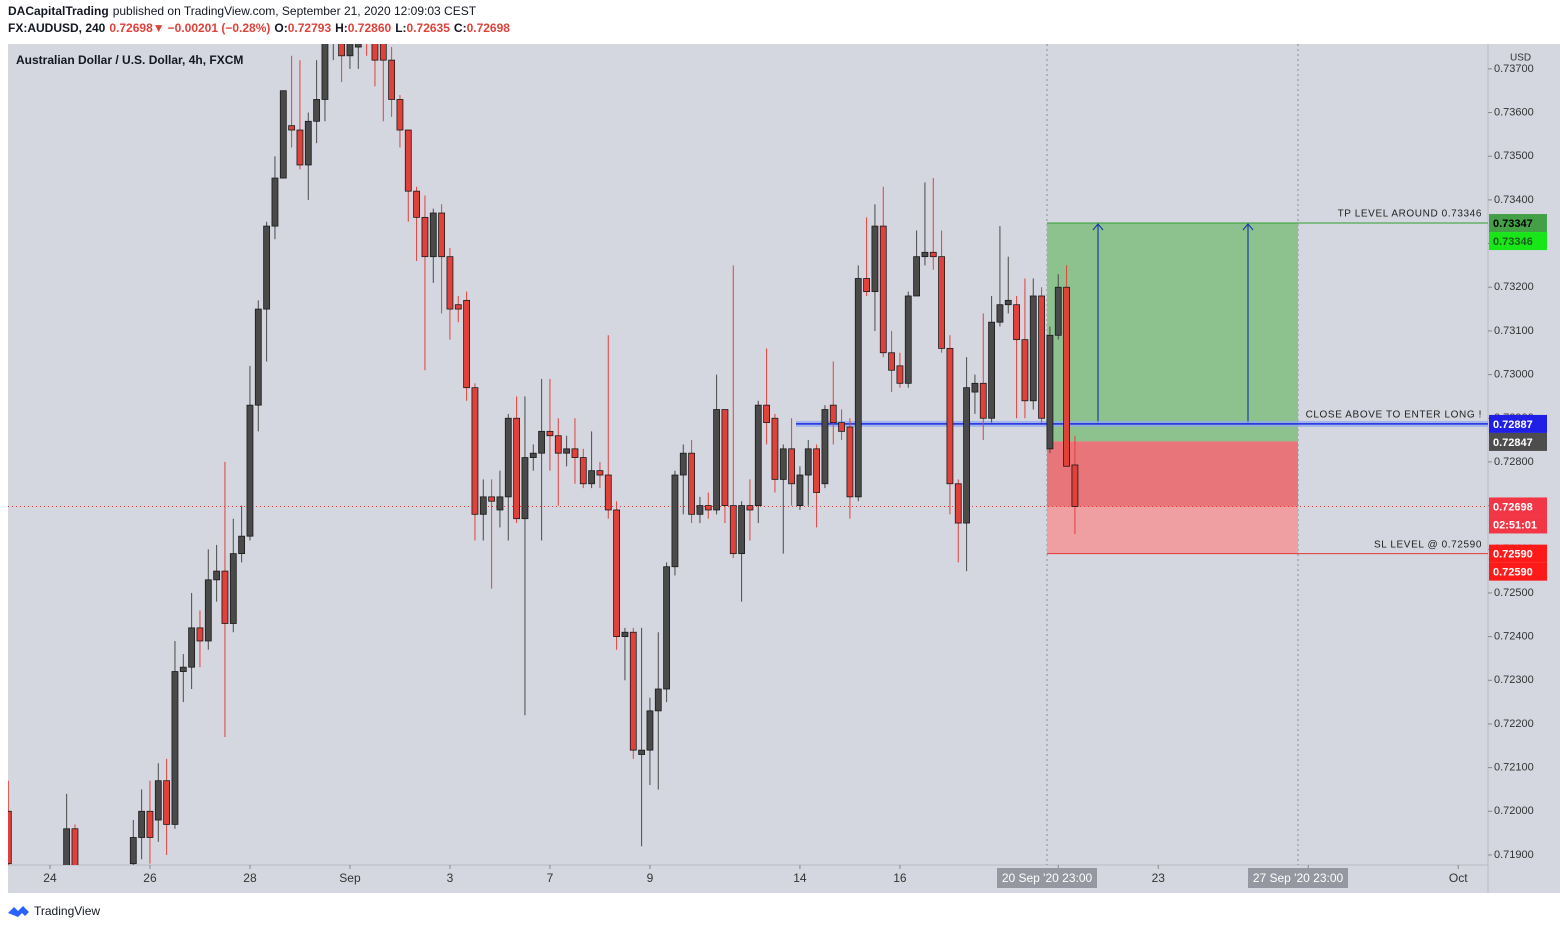  Describe the element at coordinates (1047, 878) in the screenshot. I see `time-label: 20 Sep '20 23:00` at that location.